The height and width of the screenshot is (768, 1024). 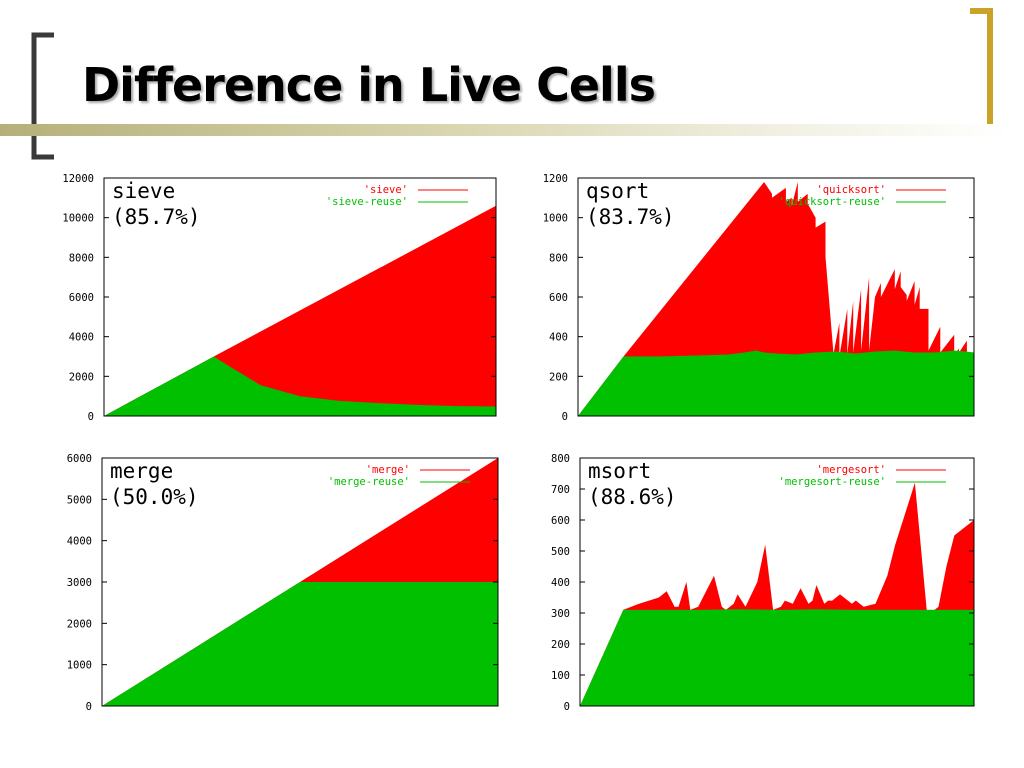 I want to click on legend-label: 'quicksort-reuse', so click(x=832, y=202).